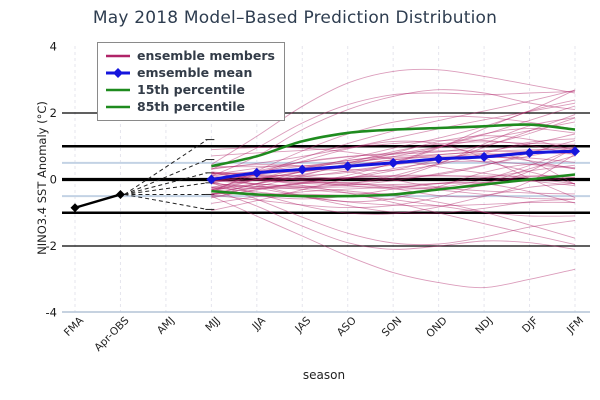 This screenshot has width=600, height=400. Describe the element at coordinates (74, 326) in the screenshot. I see `x-tick-label-FMA: FMA` at that location.